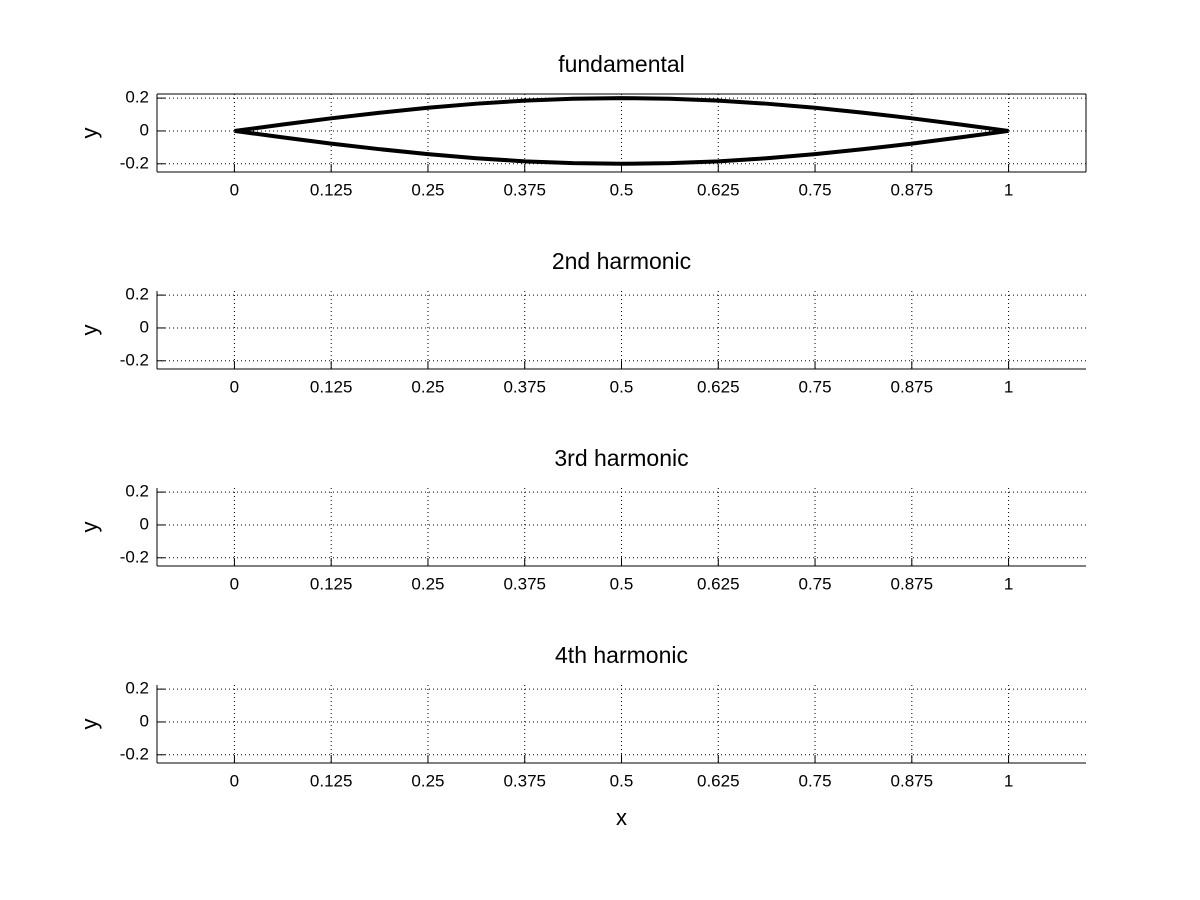 This screenshot has width=1200, height=900. I want to click on subplot-title: 3rd harmonic, so click(621, 458).